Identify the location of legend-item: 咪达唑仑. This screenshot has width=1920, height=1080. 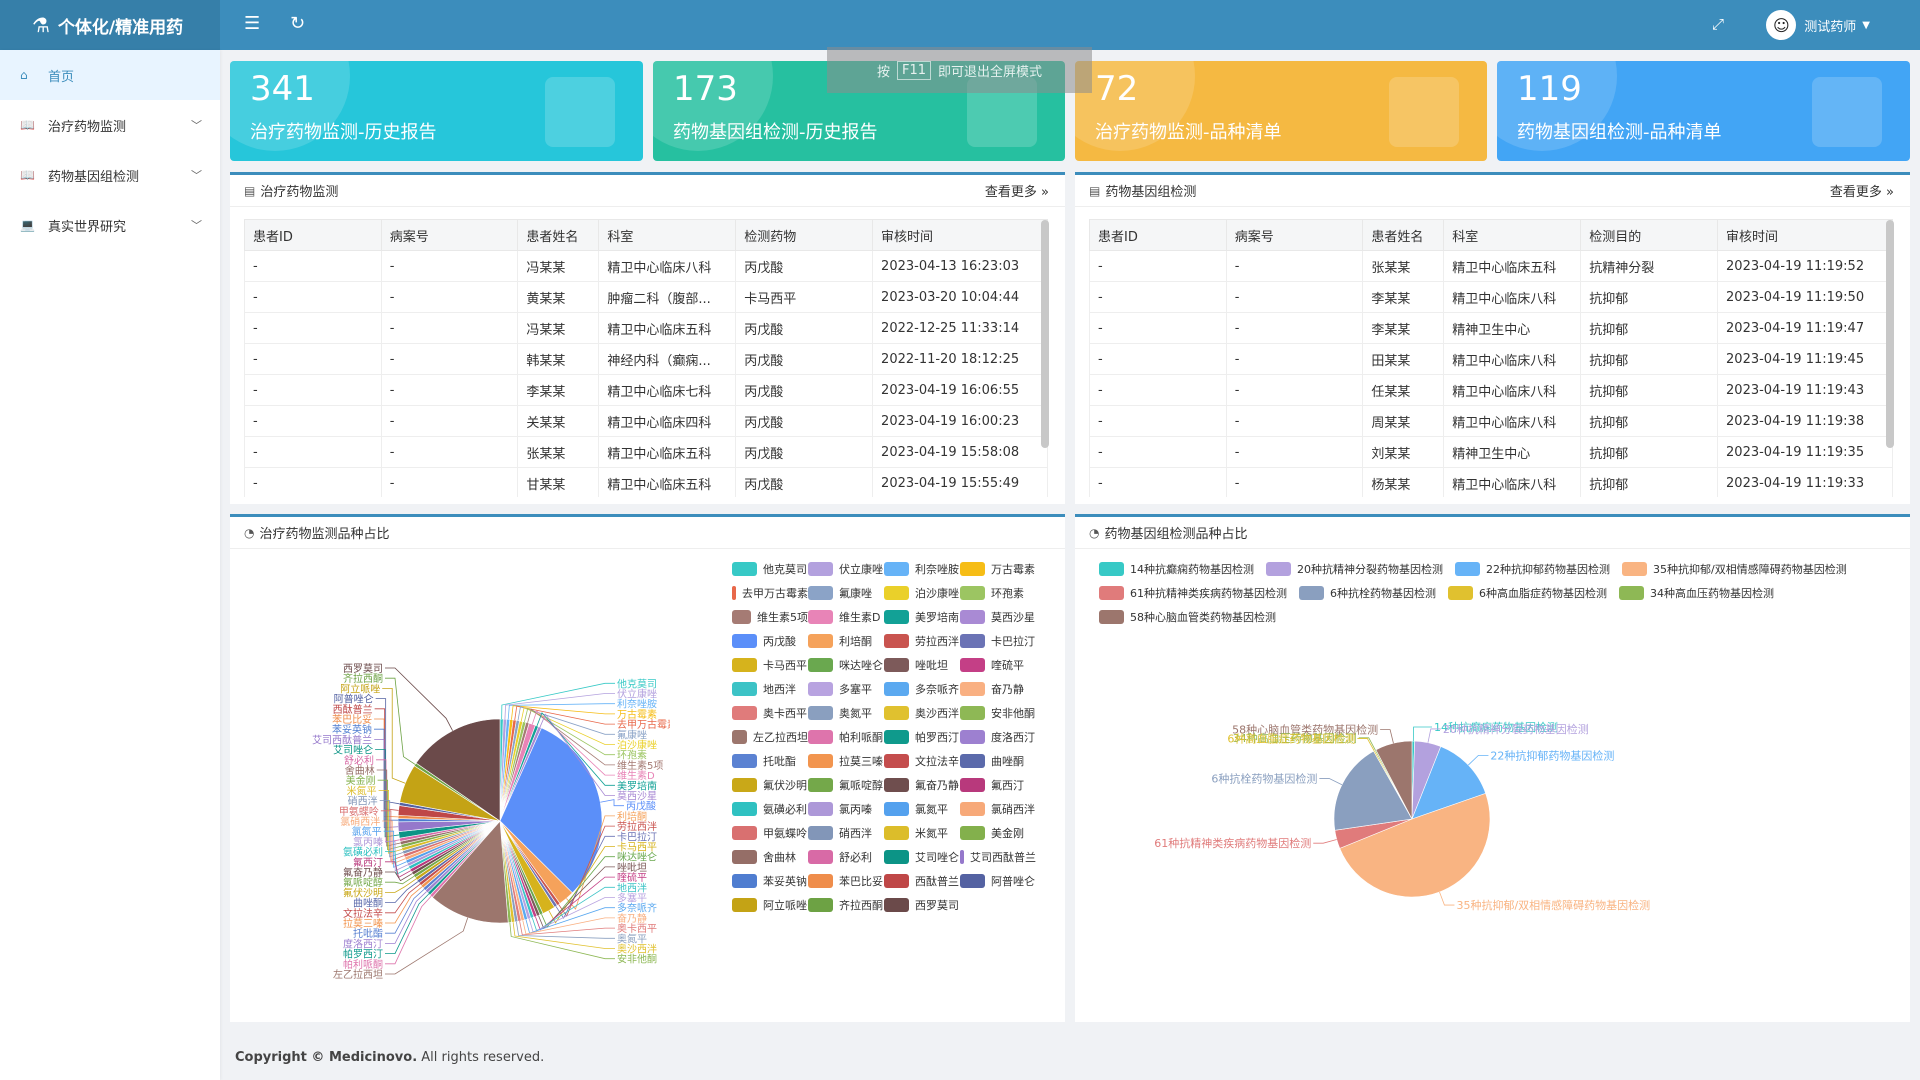
(846, 665).